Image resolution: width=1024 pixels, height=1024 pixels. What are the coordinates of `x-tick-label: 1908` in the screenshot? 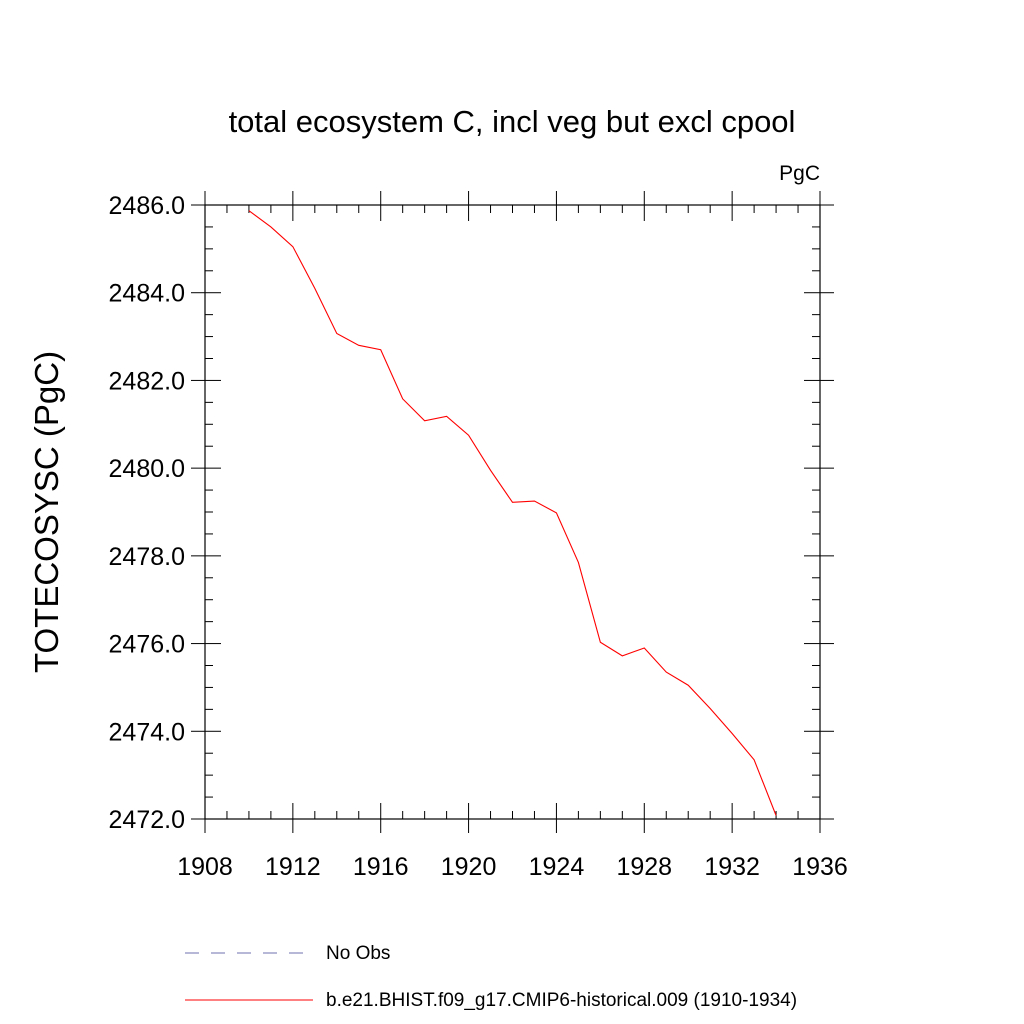 It's located at (205, 867).